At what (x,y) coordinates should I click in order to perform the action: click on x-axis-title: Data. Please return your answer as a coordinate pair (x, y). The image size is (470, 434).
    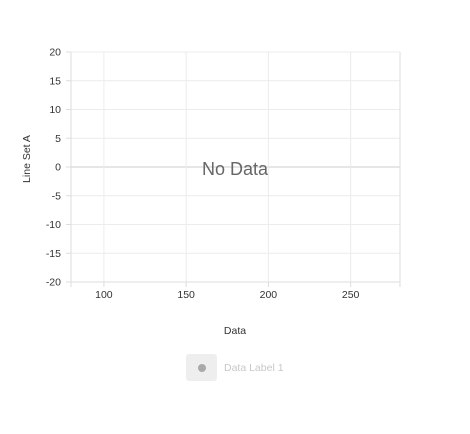
    Looking at the image, I should click on (235, 331).